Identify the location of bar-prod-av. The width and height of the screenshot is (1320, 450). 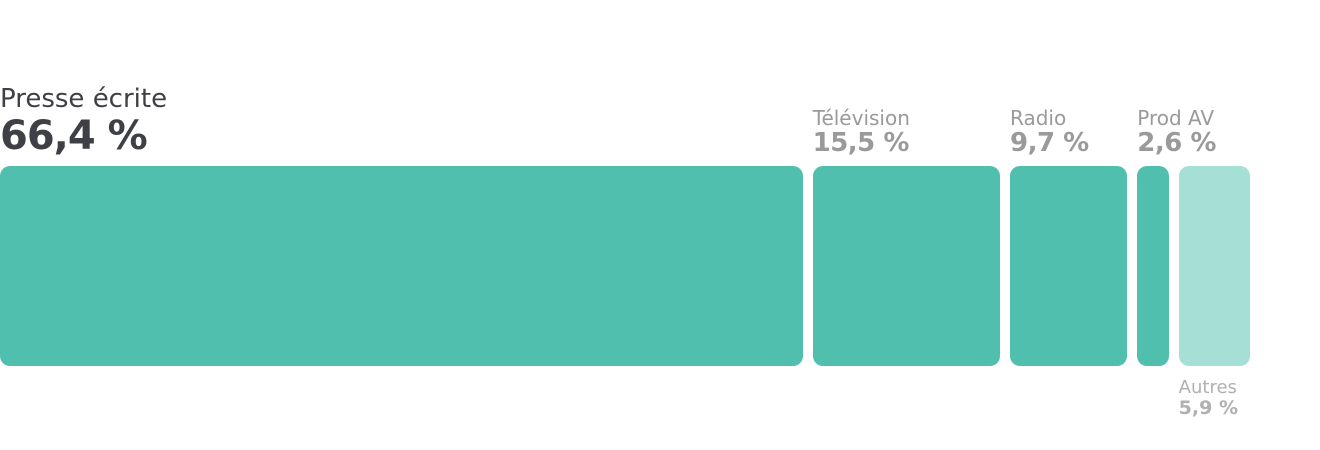
(1153, 266).